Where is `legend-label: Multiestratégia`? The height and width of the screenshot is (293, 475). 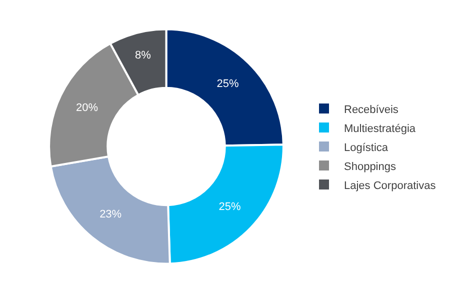 legend-label: Multiestratégia is located at coordinates (380, 128).